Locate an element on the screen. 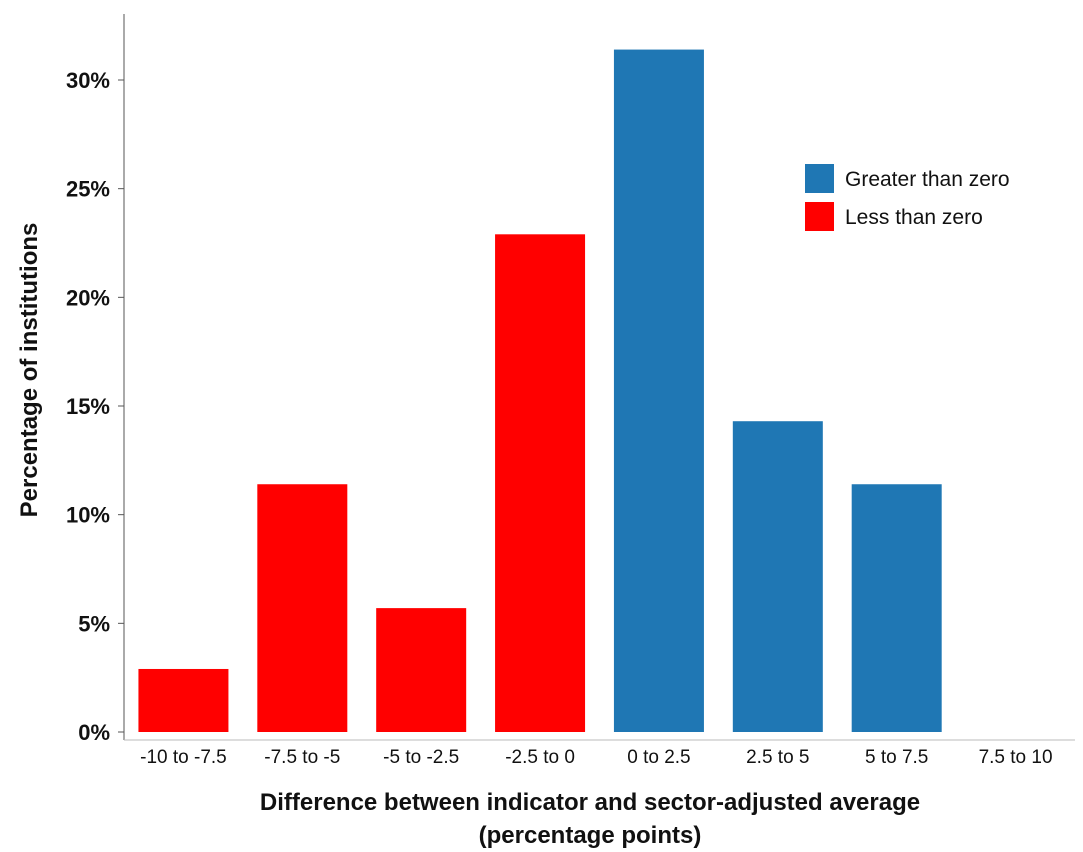 The width and height of the screenshot is (1083, 852). x-tick-label: 5 to 7.5 is located at coordinates (896, 757).